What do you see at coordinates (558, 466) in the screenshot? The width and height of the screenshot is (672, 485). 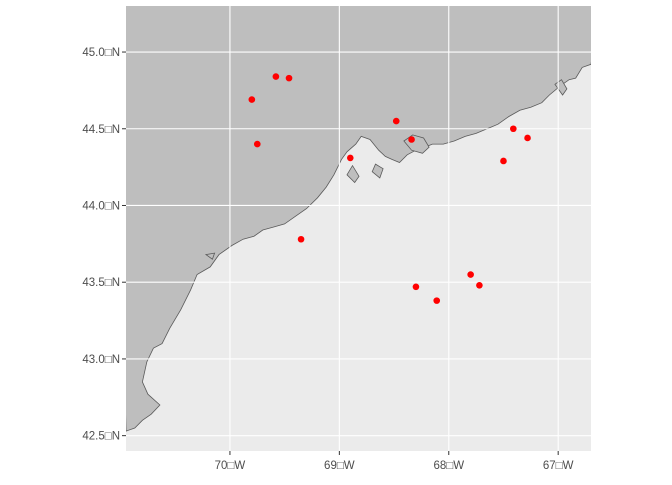 I see `x-tick-label: 67□W` at bounding box center [558, 466].